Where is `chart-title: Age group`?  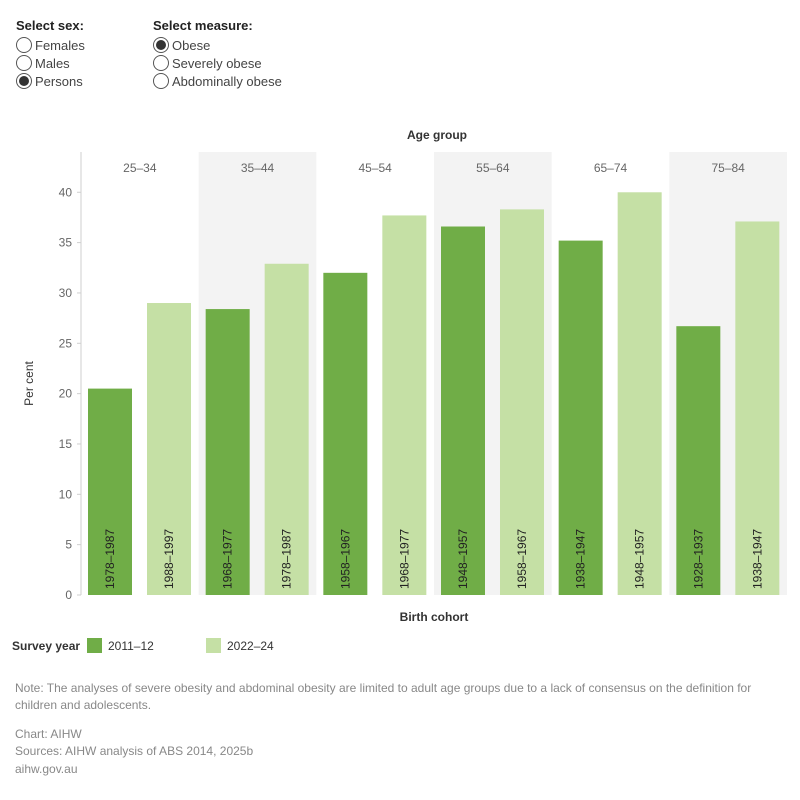 chart-title: Age group is located at coordinates (437, 135).